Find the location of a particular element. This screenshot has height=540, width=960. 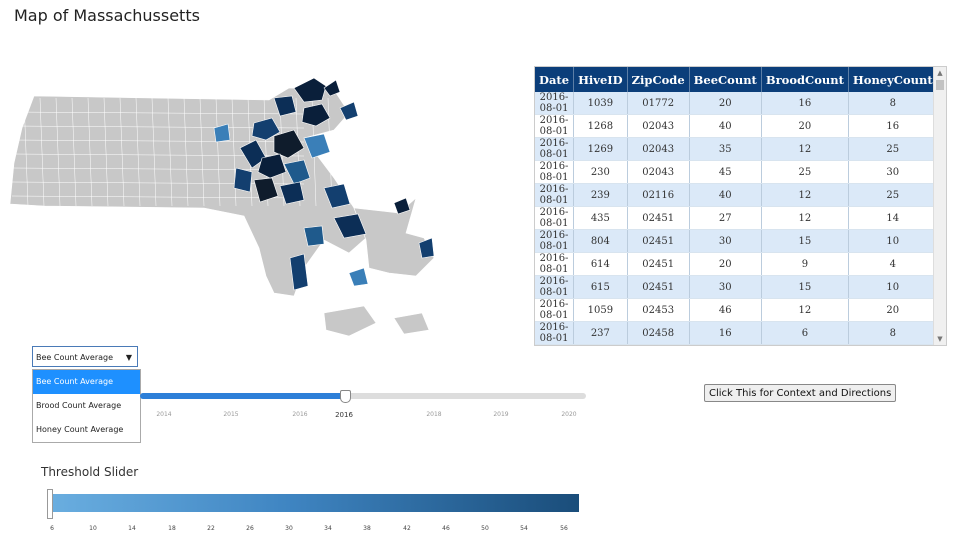

year-slider-handle is located at coordinates (345, 396).